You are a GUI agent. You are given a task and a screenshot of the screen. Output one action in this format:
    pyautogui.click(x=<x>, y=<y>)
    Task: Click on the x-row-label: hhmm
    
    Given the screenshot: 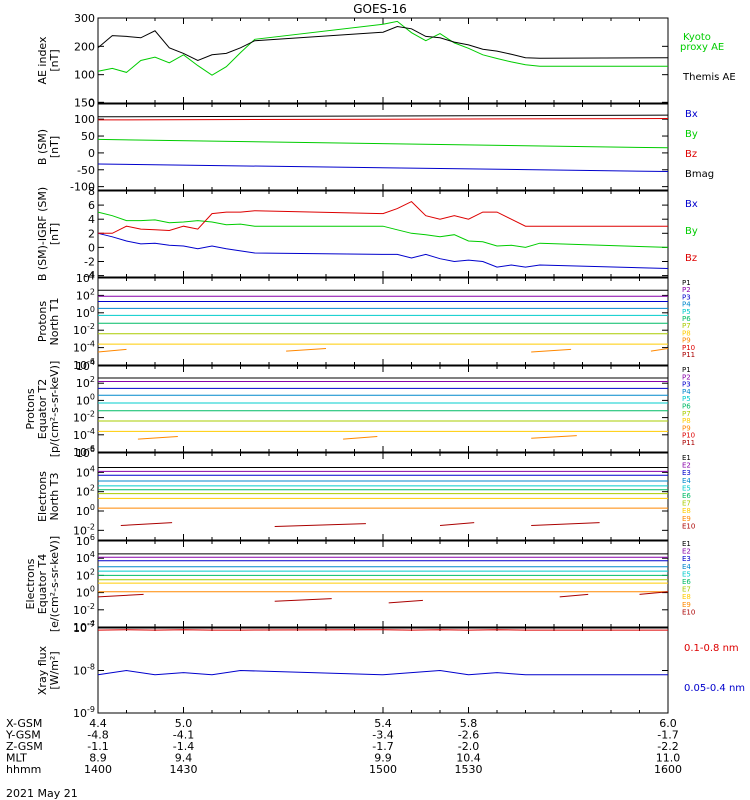 What is the action you would take?
    pyautogui.click(x=23, y=769)
    